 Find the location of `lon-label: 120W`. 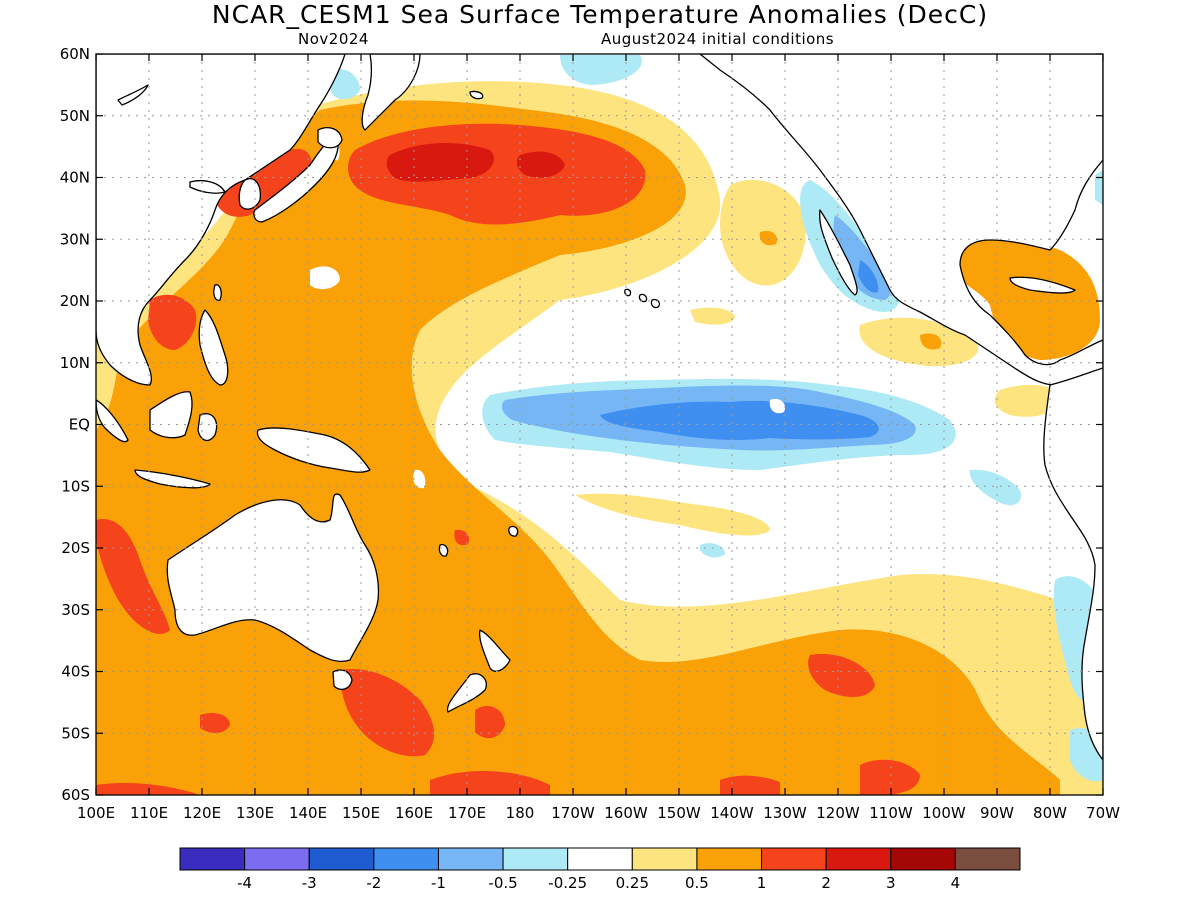

lon-label: 120W is located at coordinates (838, 813).